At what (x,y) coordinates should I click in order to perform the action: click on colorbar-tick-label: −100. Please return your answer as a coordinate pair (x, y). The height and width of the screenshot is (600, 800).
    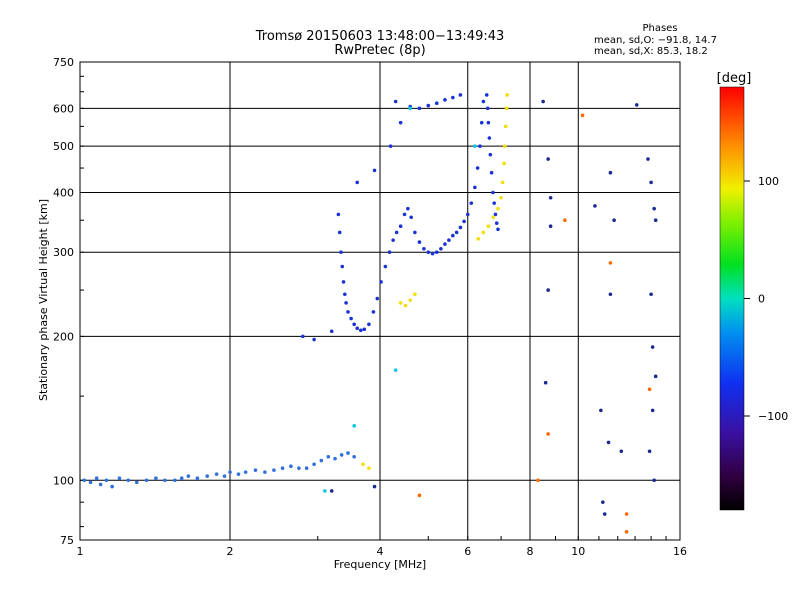
    Looking at the image, I should click on (773, 416).